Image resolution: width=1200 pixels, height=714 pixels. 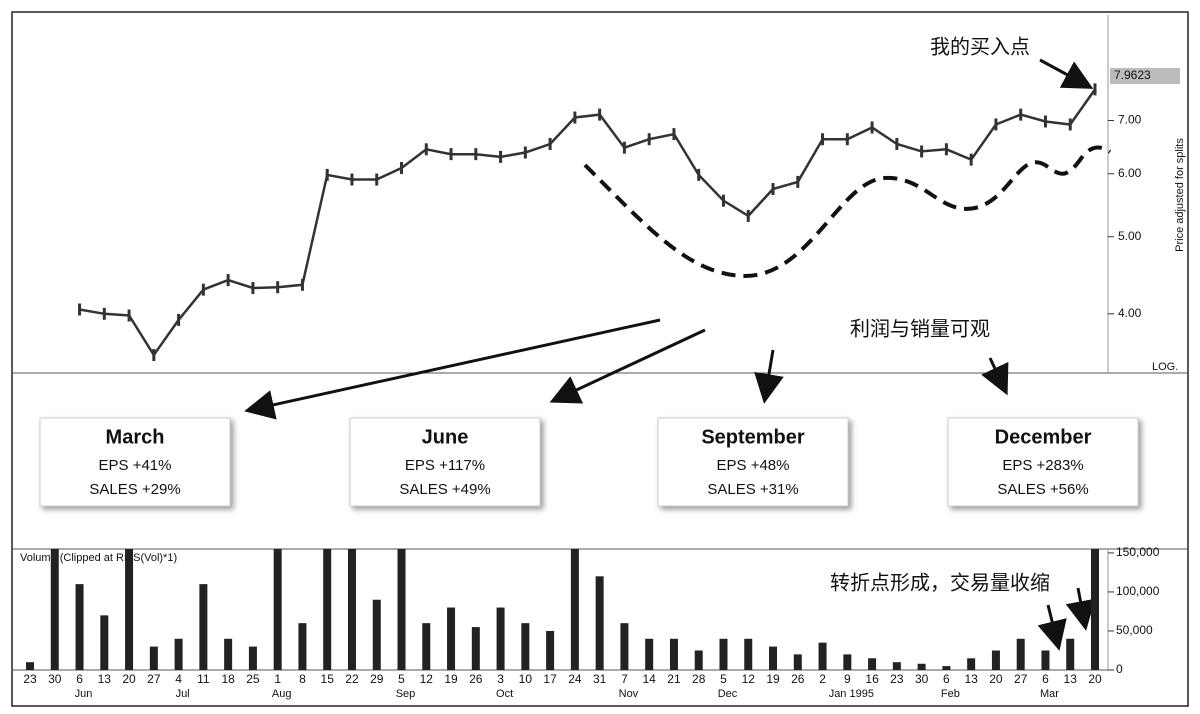 What do you see at coordinates (940, 583) in the screenshot?
I see `annotation: 转折点形成，交易量收缩` at bounding box center [940, 583].